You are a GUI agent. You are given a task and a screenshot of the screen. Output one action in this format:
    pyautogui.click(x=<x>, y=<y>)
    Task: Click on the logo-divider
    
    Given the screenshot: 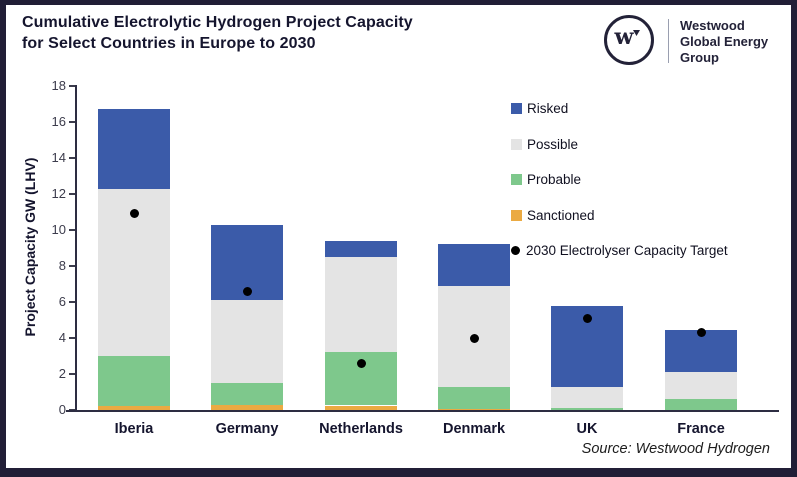 What is the action you would take?
    pyautogui.click(x=668, y=41)
    